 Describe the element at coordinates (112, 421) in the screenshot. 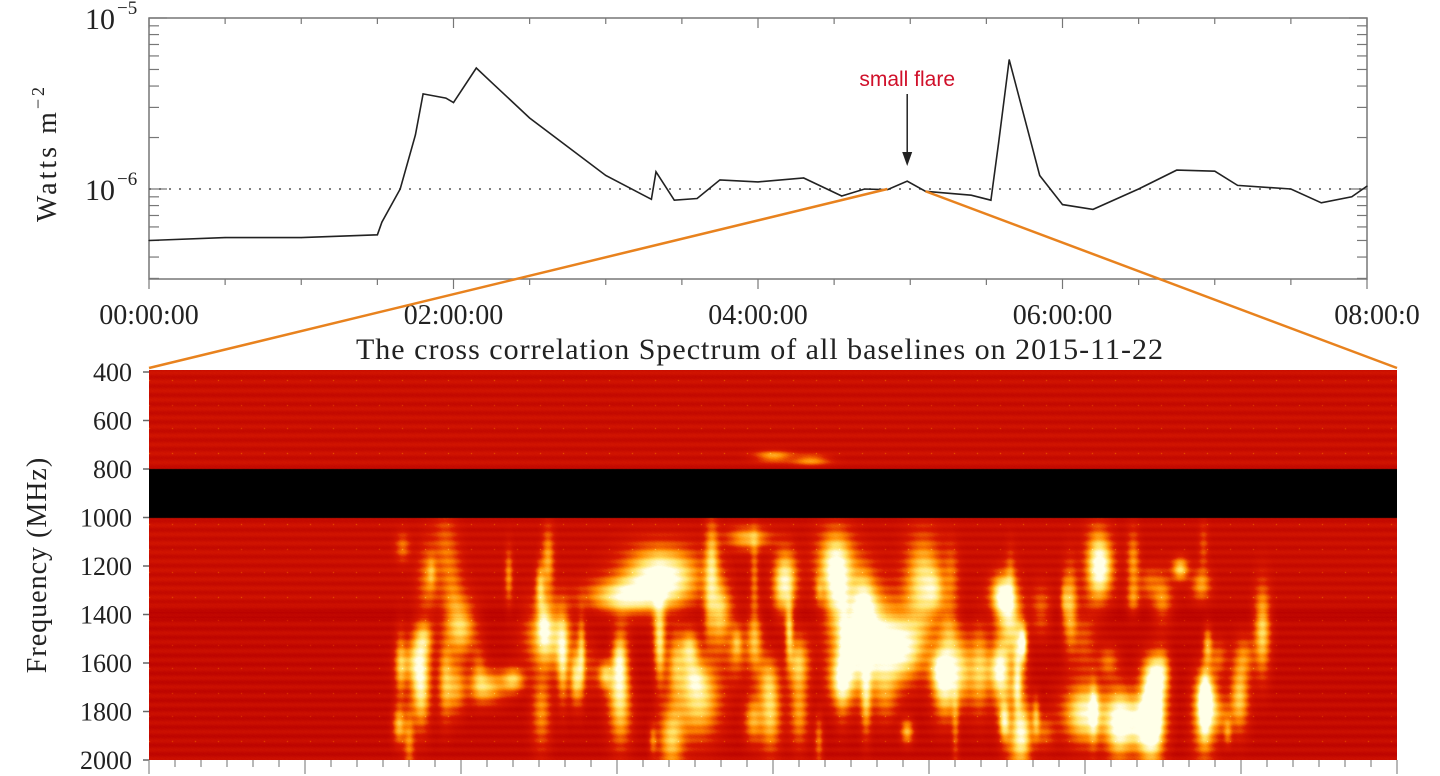

I see `frequency-tick-label: 600` at that location.